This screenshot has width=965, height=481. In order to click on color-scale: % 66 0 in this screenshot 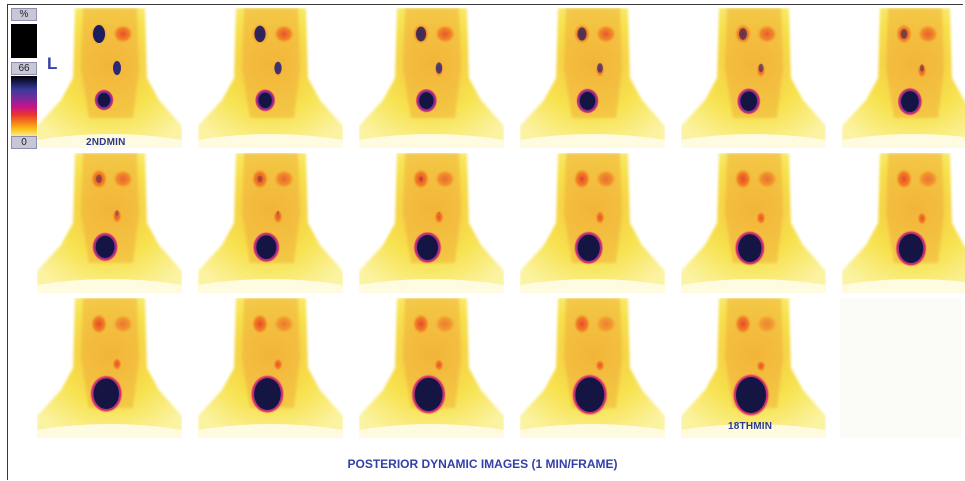, I will do `click(24, 79)`.